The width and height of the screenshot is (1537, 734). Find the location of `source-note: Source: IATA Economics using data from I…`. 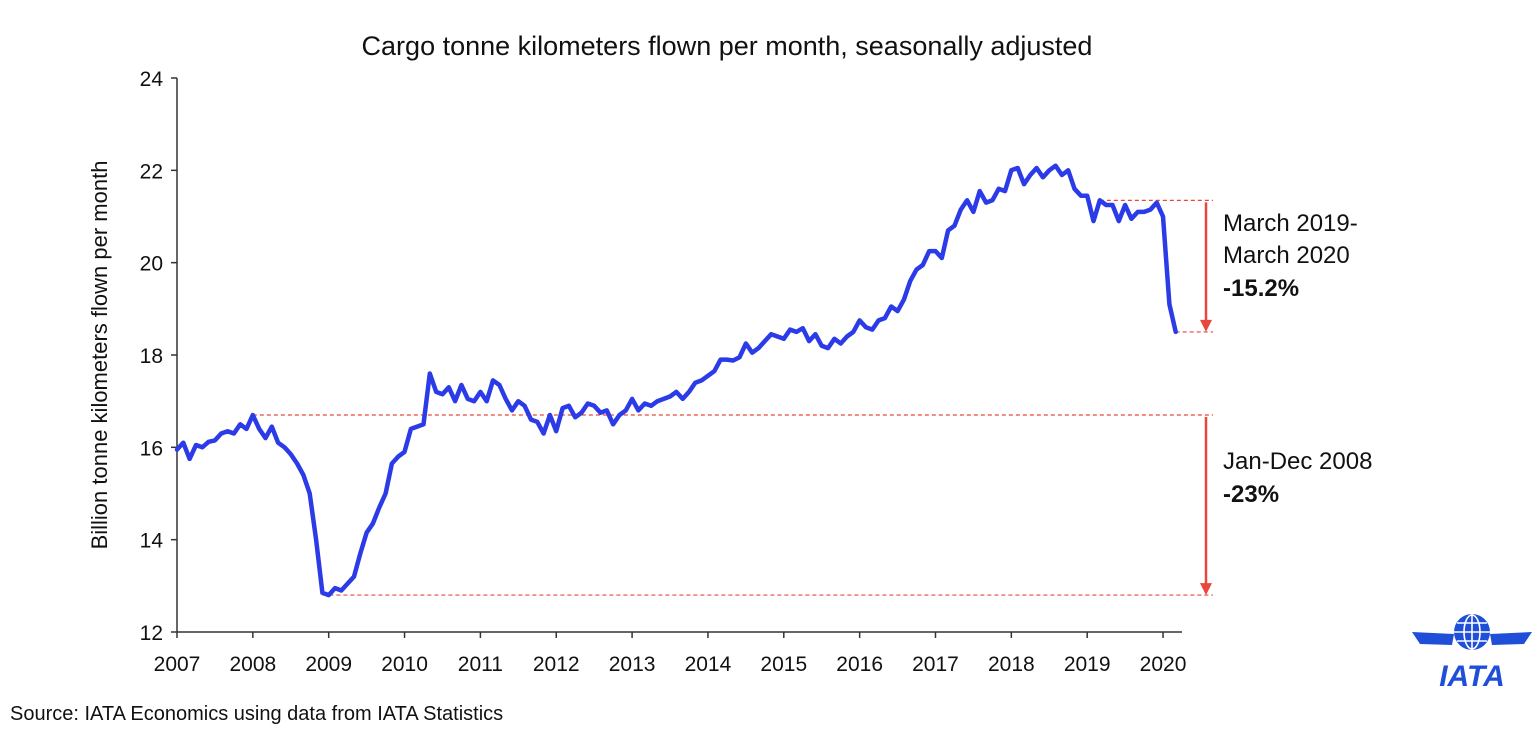

source-note: Source: IATA Economics using data from I… is located at coordinates (257, 714).